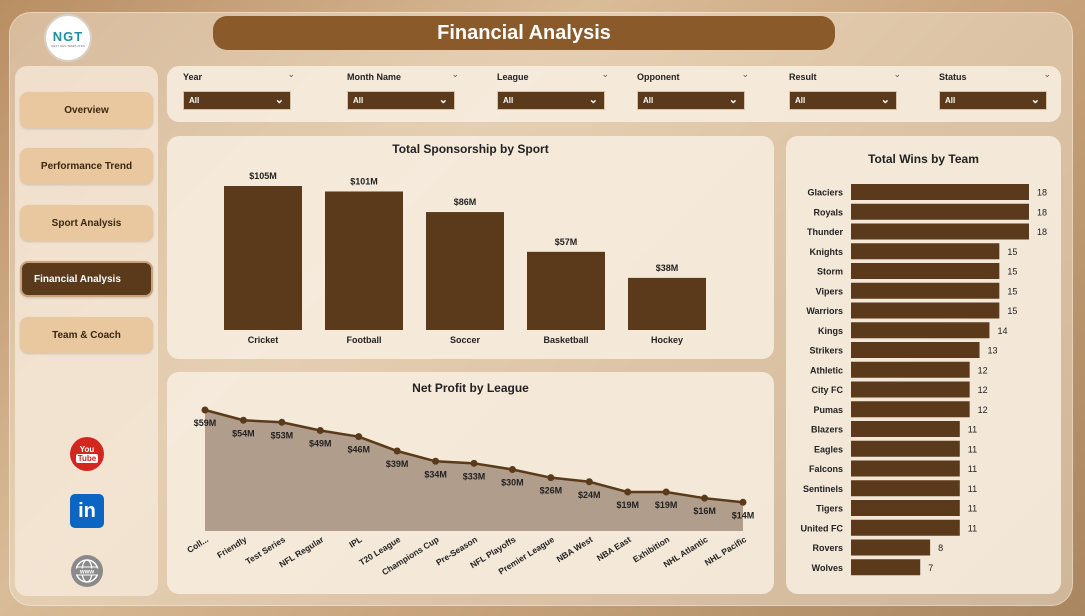 This screenshot has width=1085, height=616. I want to click on filter-status: Status ⌄ All ⌄, so click(999, 94).